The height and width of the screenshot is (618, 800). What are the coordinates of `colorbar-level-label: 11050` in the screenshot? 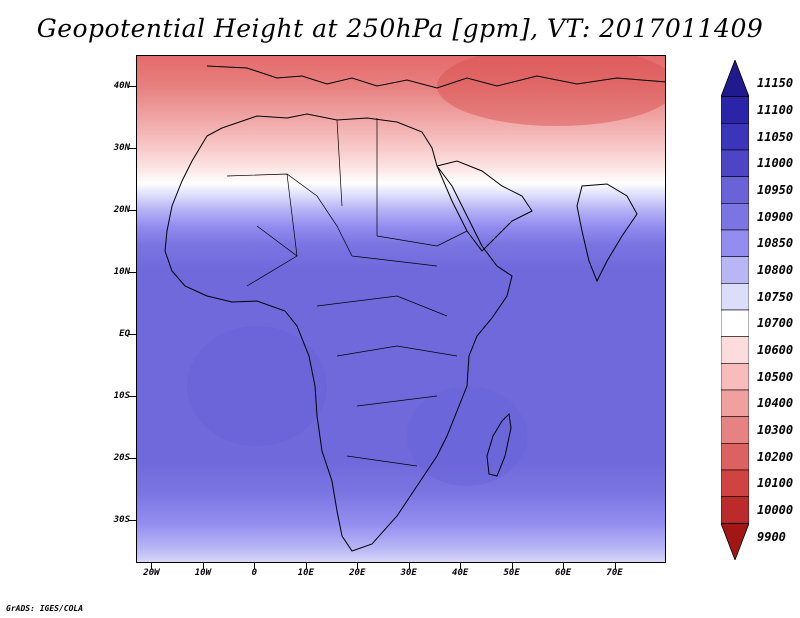 It's located at (775, 136).